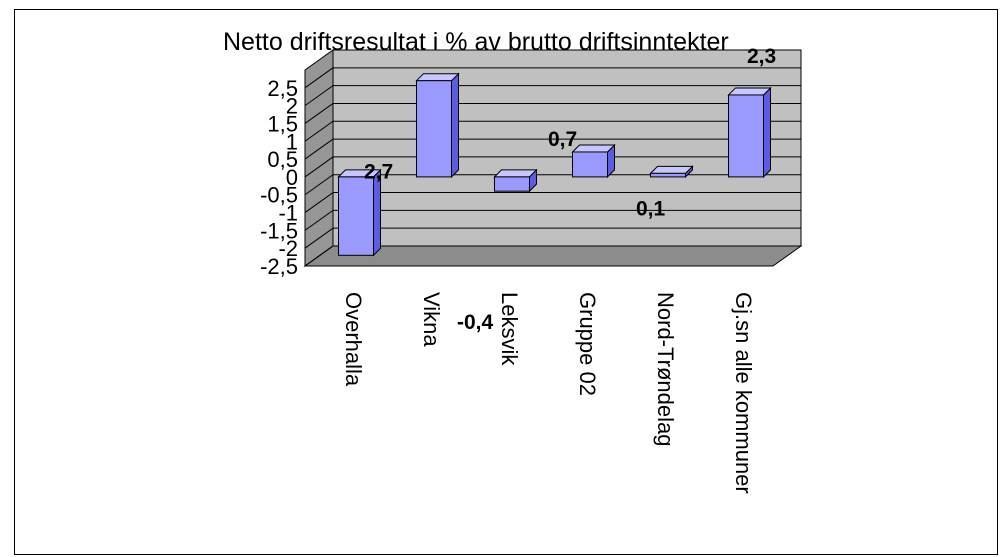  What do you see at coordinates (761, 56) in the screenshot?
I see `data-label-5: 2,3` at bounding box center [761, 56].